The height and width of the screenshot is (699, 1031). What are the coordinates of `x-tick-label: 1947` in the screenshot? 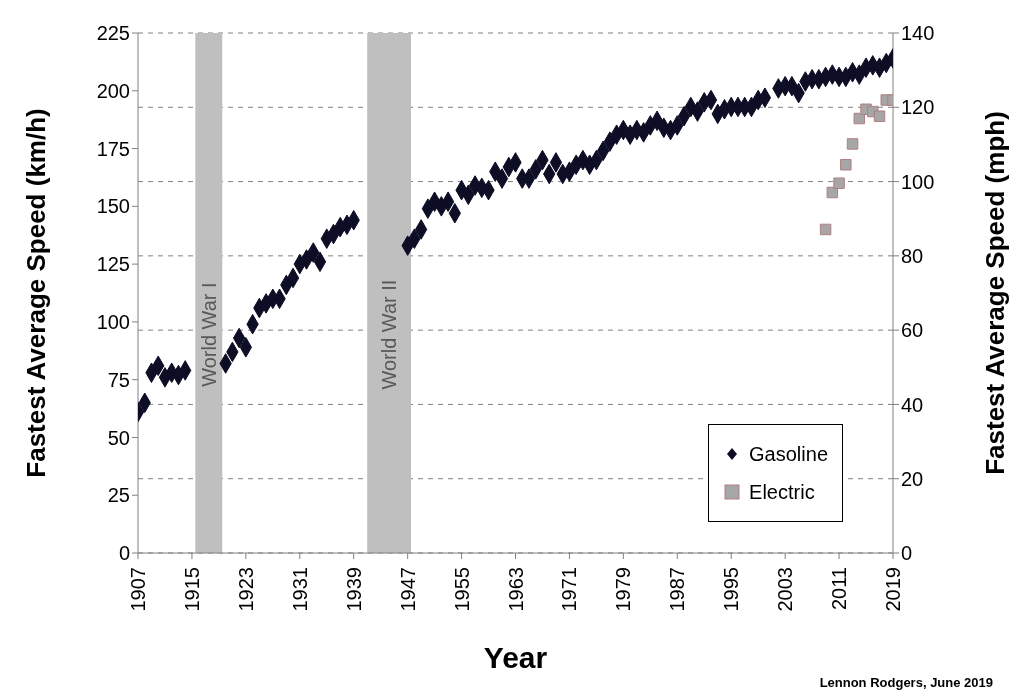 It's located at (407, 589).